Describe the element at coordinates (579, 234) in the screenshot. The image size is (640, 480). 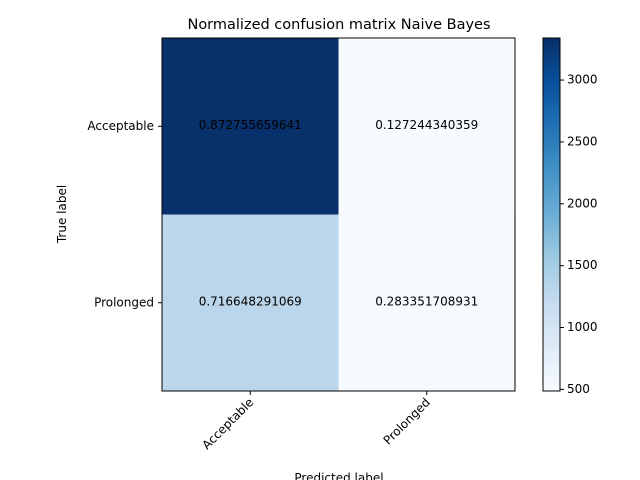
I see `colorbar-ticks: 500 1000 1500 2000 2500 3000` at that location.